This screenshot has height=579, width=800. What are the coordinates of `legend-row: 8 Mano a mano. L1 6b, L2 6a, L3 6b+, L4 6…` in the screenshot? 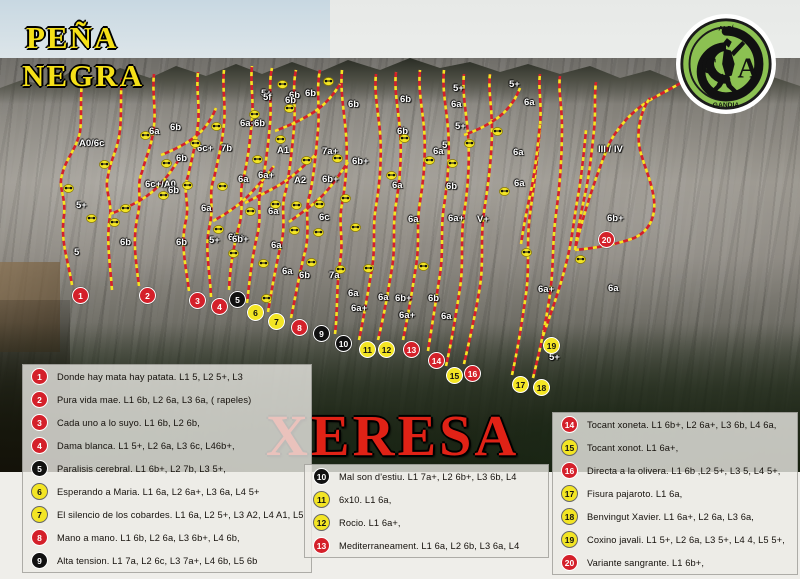 It's located at (167, 537).